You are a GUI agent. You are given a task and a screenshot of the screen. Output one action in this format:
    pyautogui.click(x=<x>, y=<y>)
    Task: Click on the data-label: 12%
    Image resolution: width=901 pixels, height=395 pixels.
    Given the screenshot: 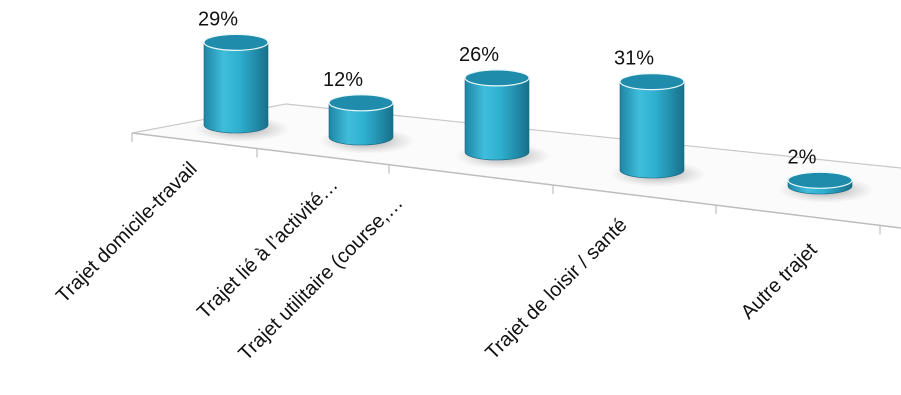 What is the action you would take?
    pyautogui.click(x=343, y=80)
    